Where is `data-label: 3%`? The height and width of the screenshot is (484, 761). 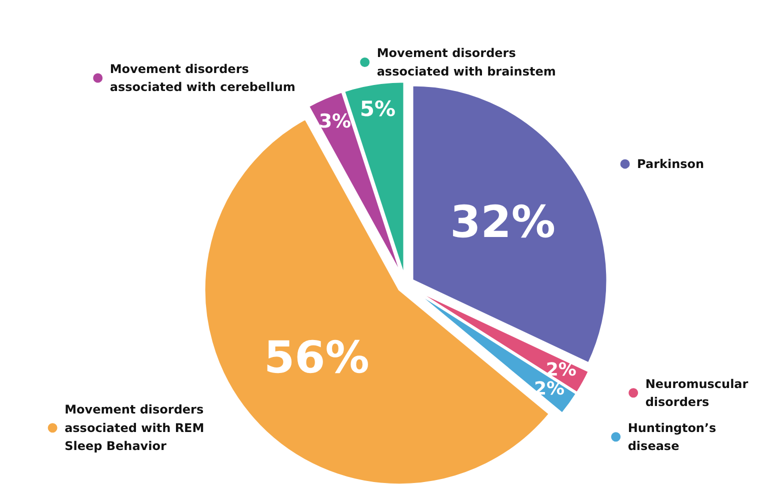 data-label: 3% is located at coordinates (335, 121).